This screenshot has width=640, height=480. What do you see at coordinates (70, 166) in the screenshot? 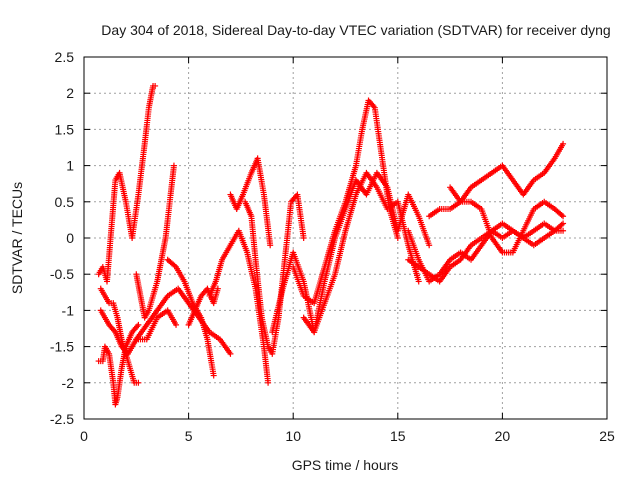
I see `y-tick-label: 1` at bounding box center [70, 166].